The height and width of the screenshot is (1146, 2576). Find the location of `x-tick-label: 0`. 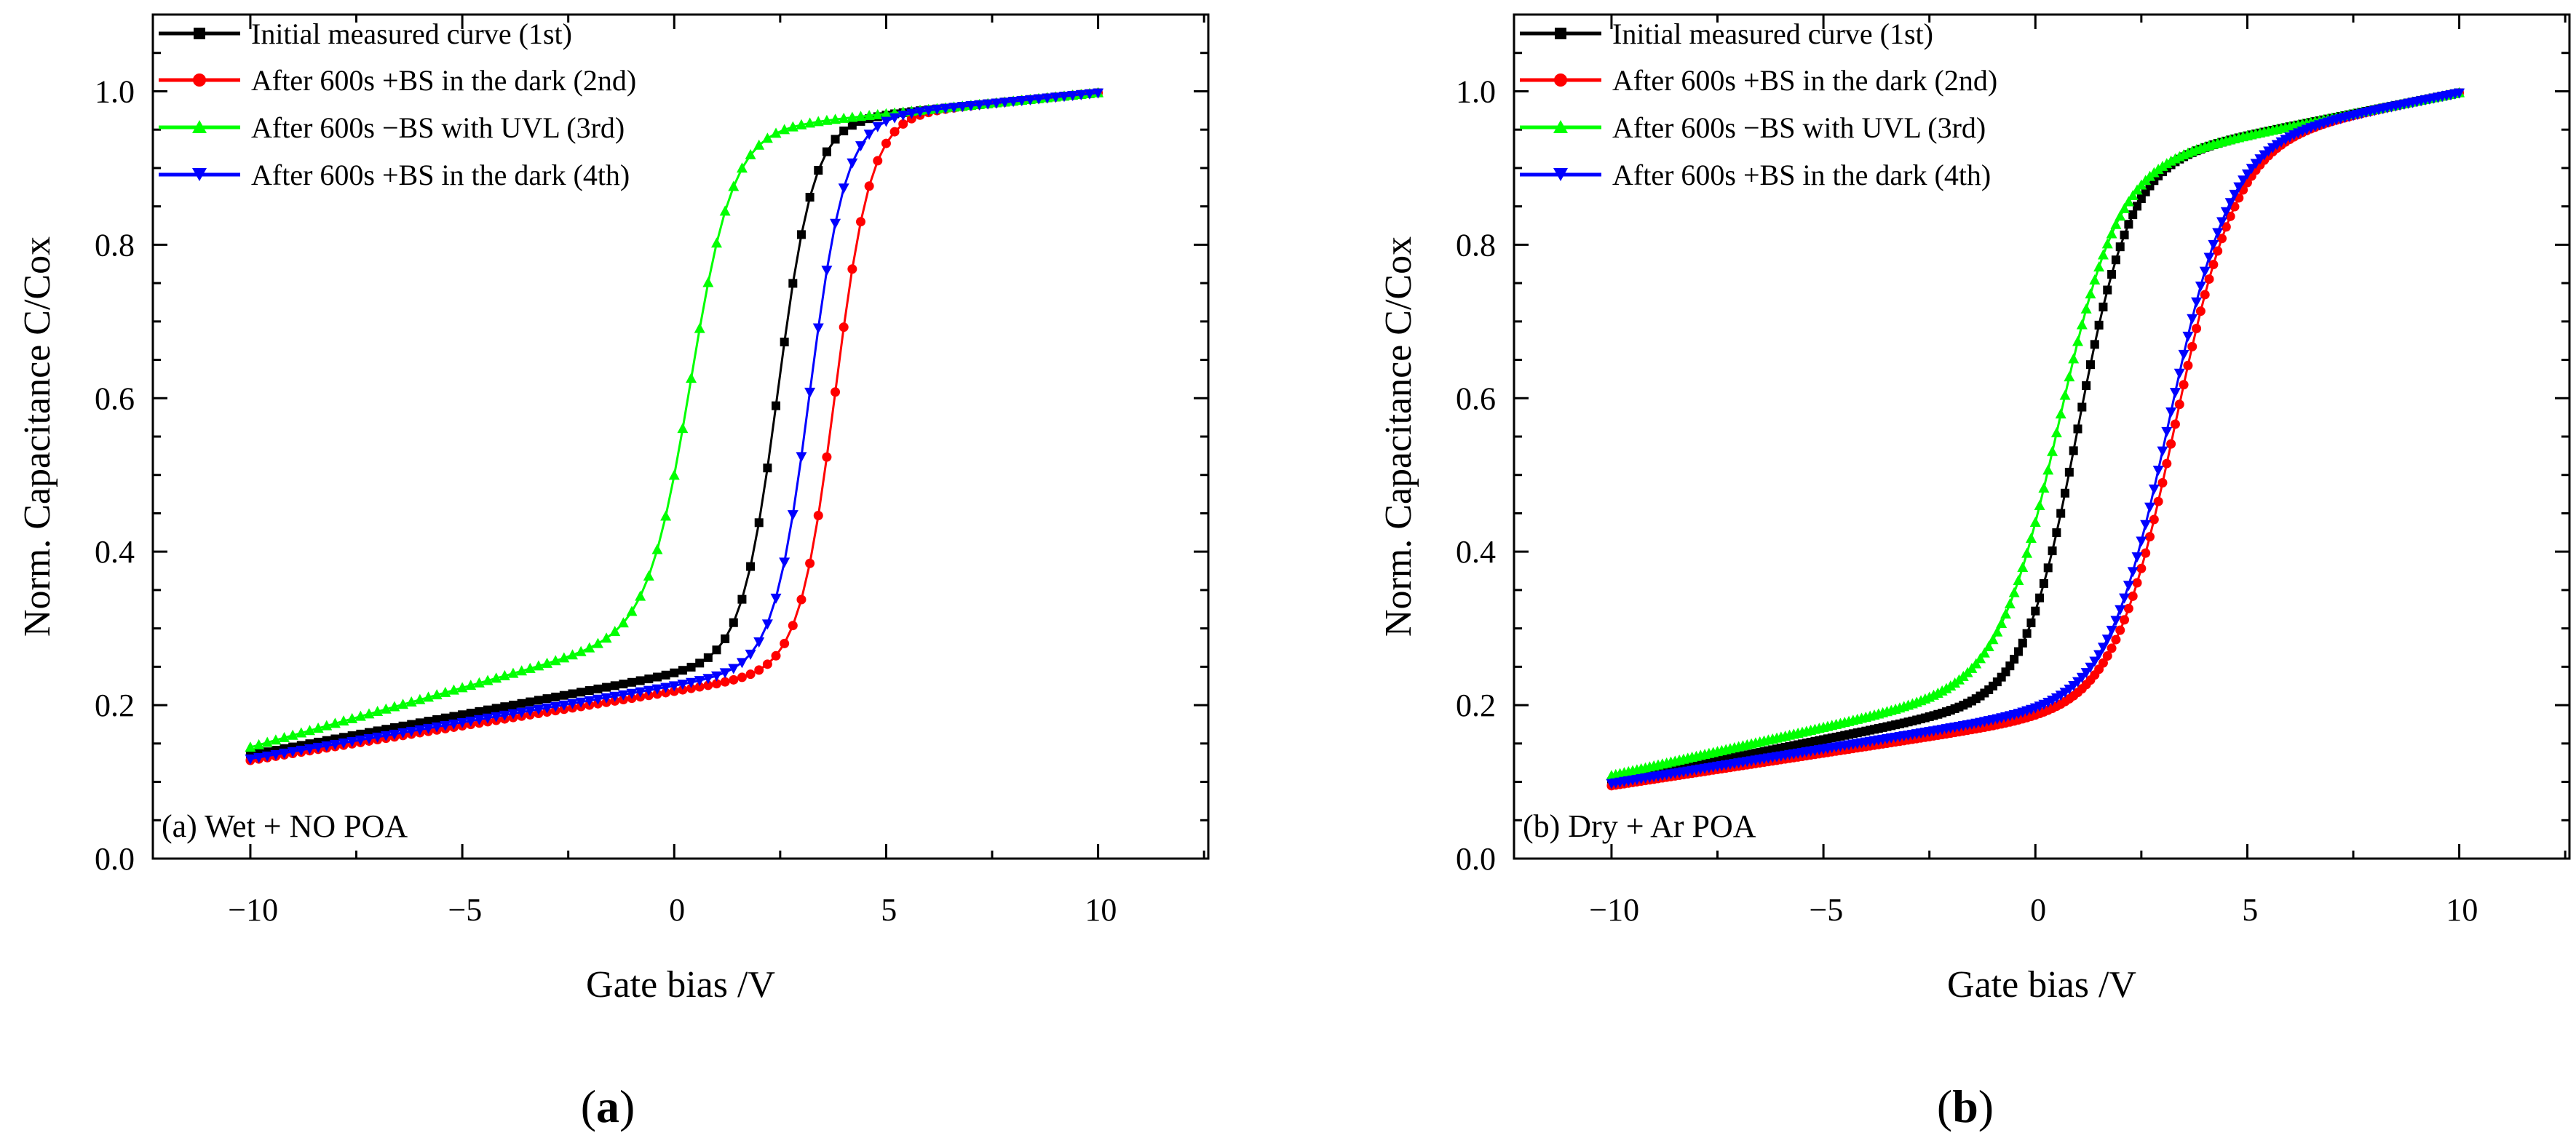

x-tick-label: 0 is located at coordinates (677, 910).